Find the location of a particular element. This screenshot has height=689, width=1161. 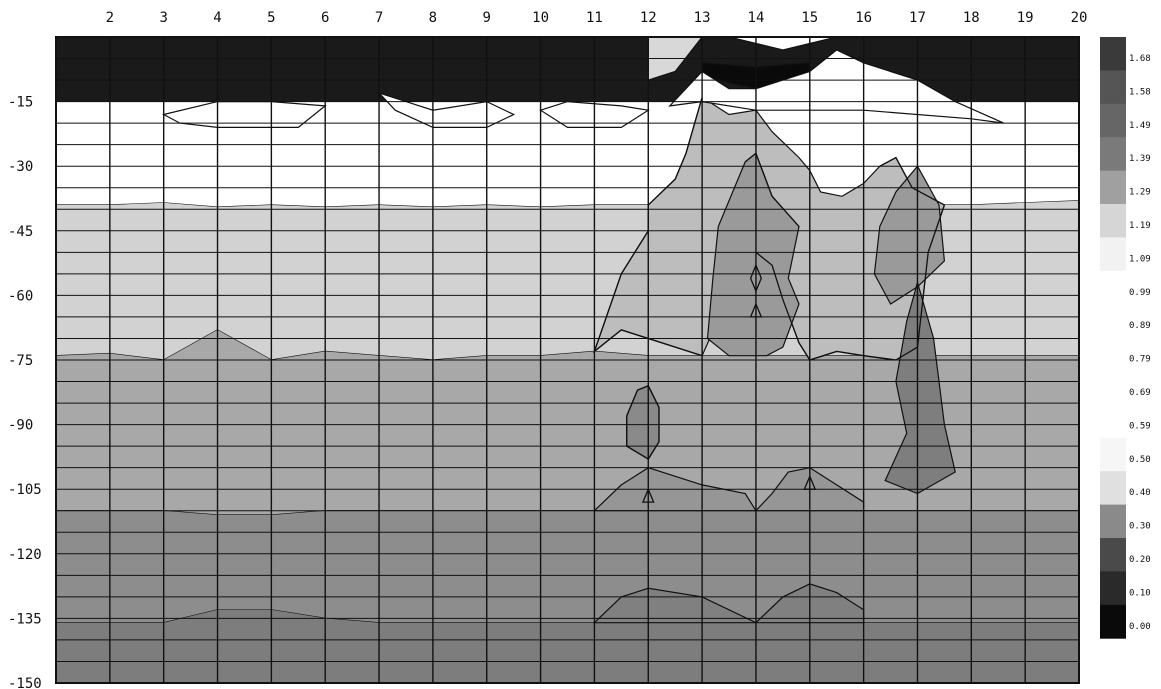

x-axis-ticks: 2 3 4 5 6 7 8 9 10 11 12 13 14 15 16 17 18 19 20 is located at coordinates (597, 18).